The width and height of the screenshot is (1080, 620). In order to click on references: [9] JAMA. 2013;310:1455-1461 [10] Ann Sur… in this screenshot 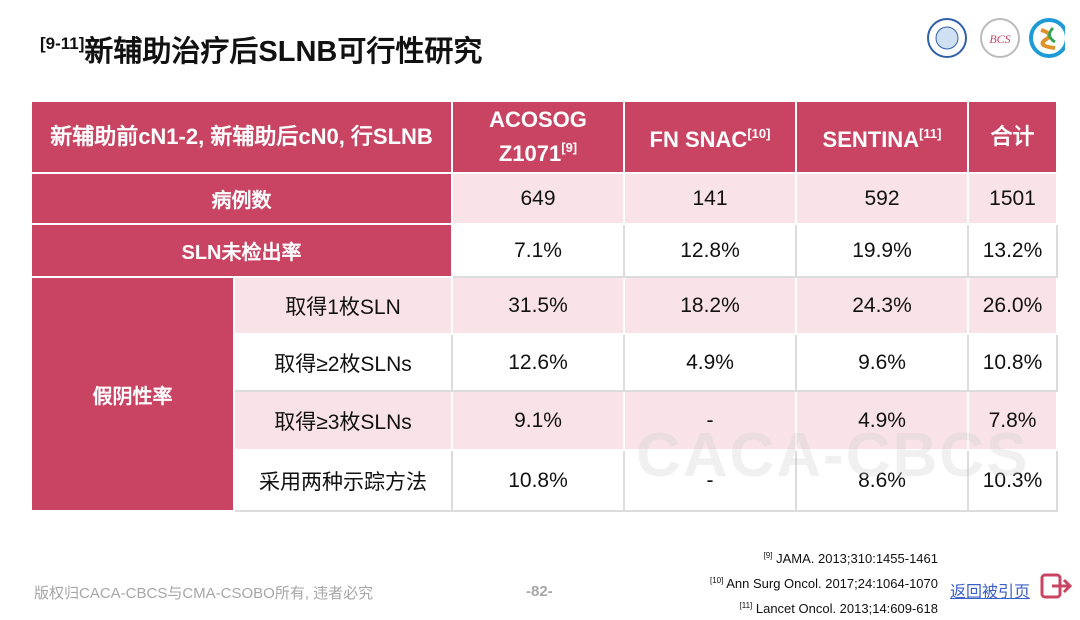, I will do `click(824, 582)`.